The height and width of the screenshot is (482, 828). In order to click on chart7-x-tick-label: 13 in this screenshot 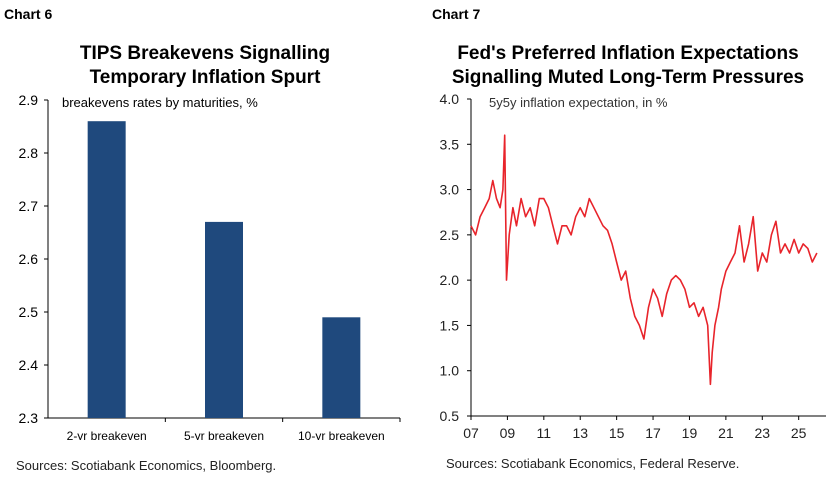, I will do `click(580, 433)`.